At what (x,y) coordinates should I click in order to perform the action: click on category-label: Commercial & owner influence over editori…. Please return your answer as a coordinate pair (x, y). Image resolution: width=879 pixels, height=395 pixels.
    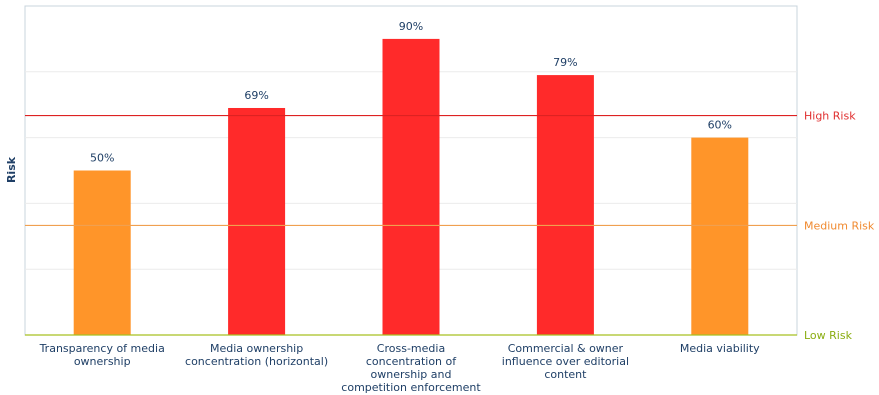
    Looking at the image, I should click on (565, 361).